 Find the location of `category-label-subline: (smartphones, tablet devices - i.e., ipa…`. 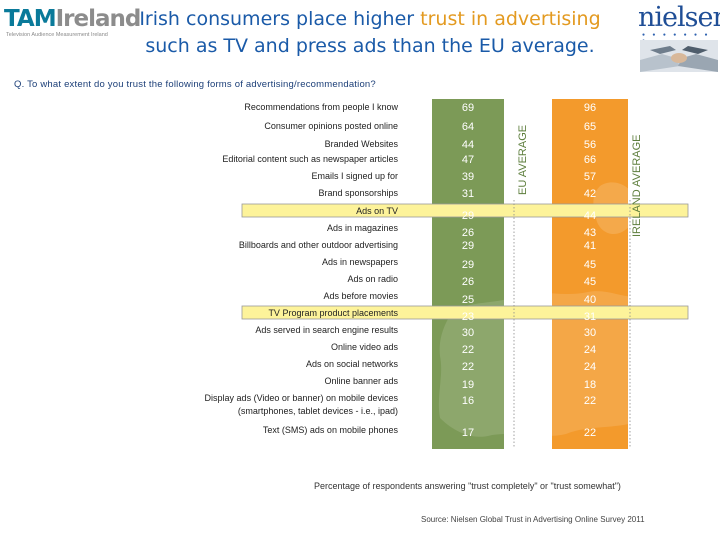

category-label-subline: (smartphones, tablet devices - i.e., ipa… is located at coordinates (318, 411).